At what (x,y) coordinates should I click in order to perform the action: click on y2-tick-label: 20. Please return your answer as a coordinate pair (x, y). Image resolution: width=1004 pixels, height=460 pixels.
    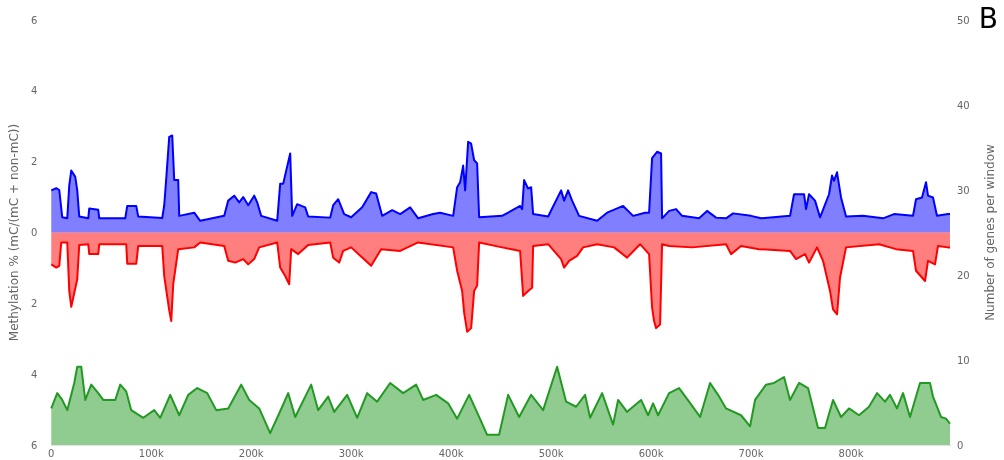
    Looking at the image, I should click on (963, 275).